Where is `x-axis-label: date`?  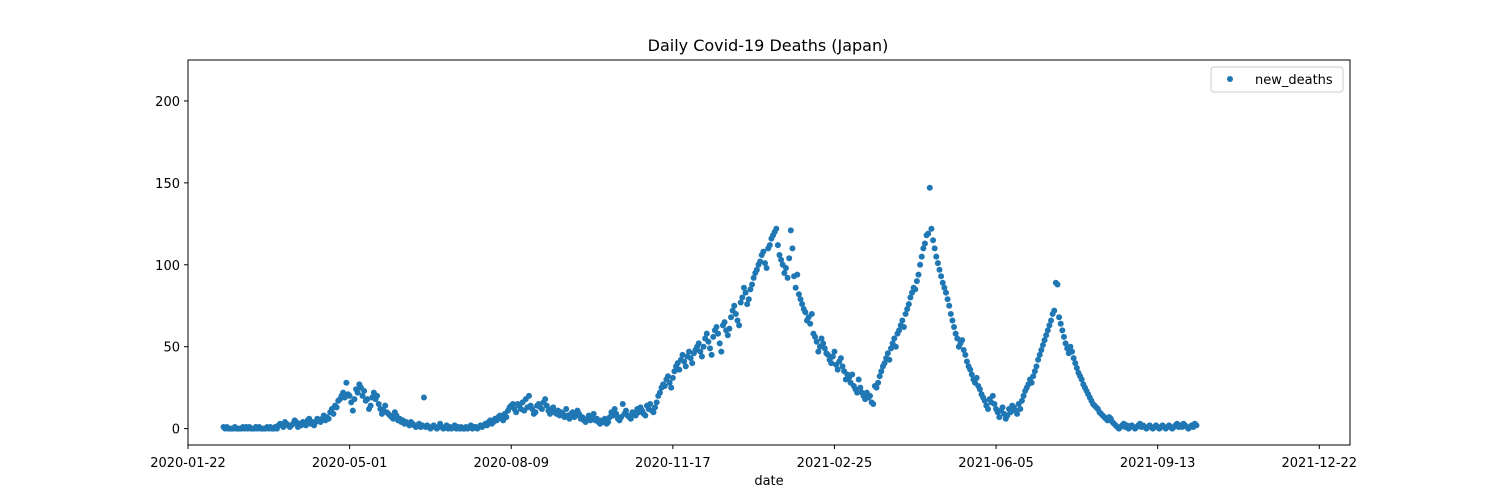
x-axis-label: date is located at coordinates (768, 481).